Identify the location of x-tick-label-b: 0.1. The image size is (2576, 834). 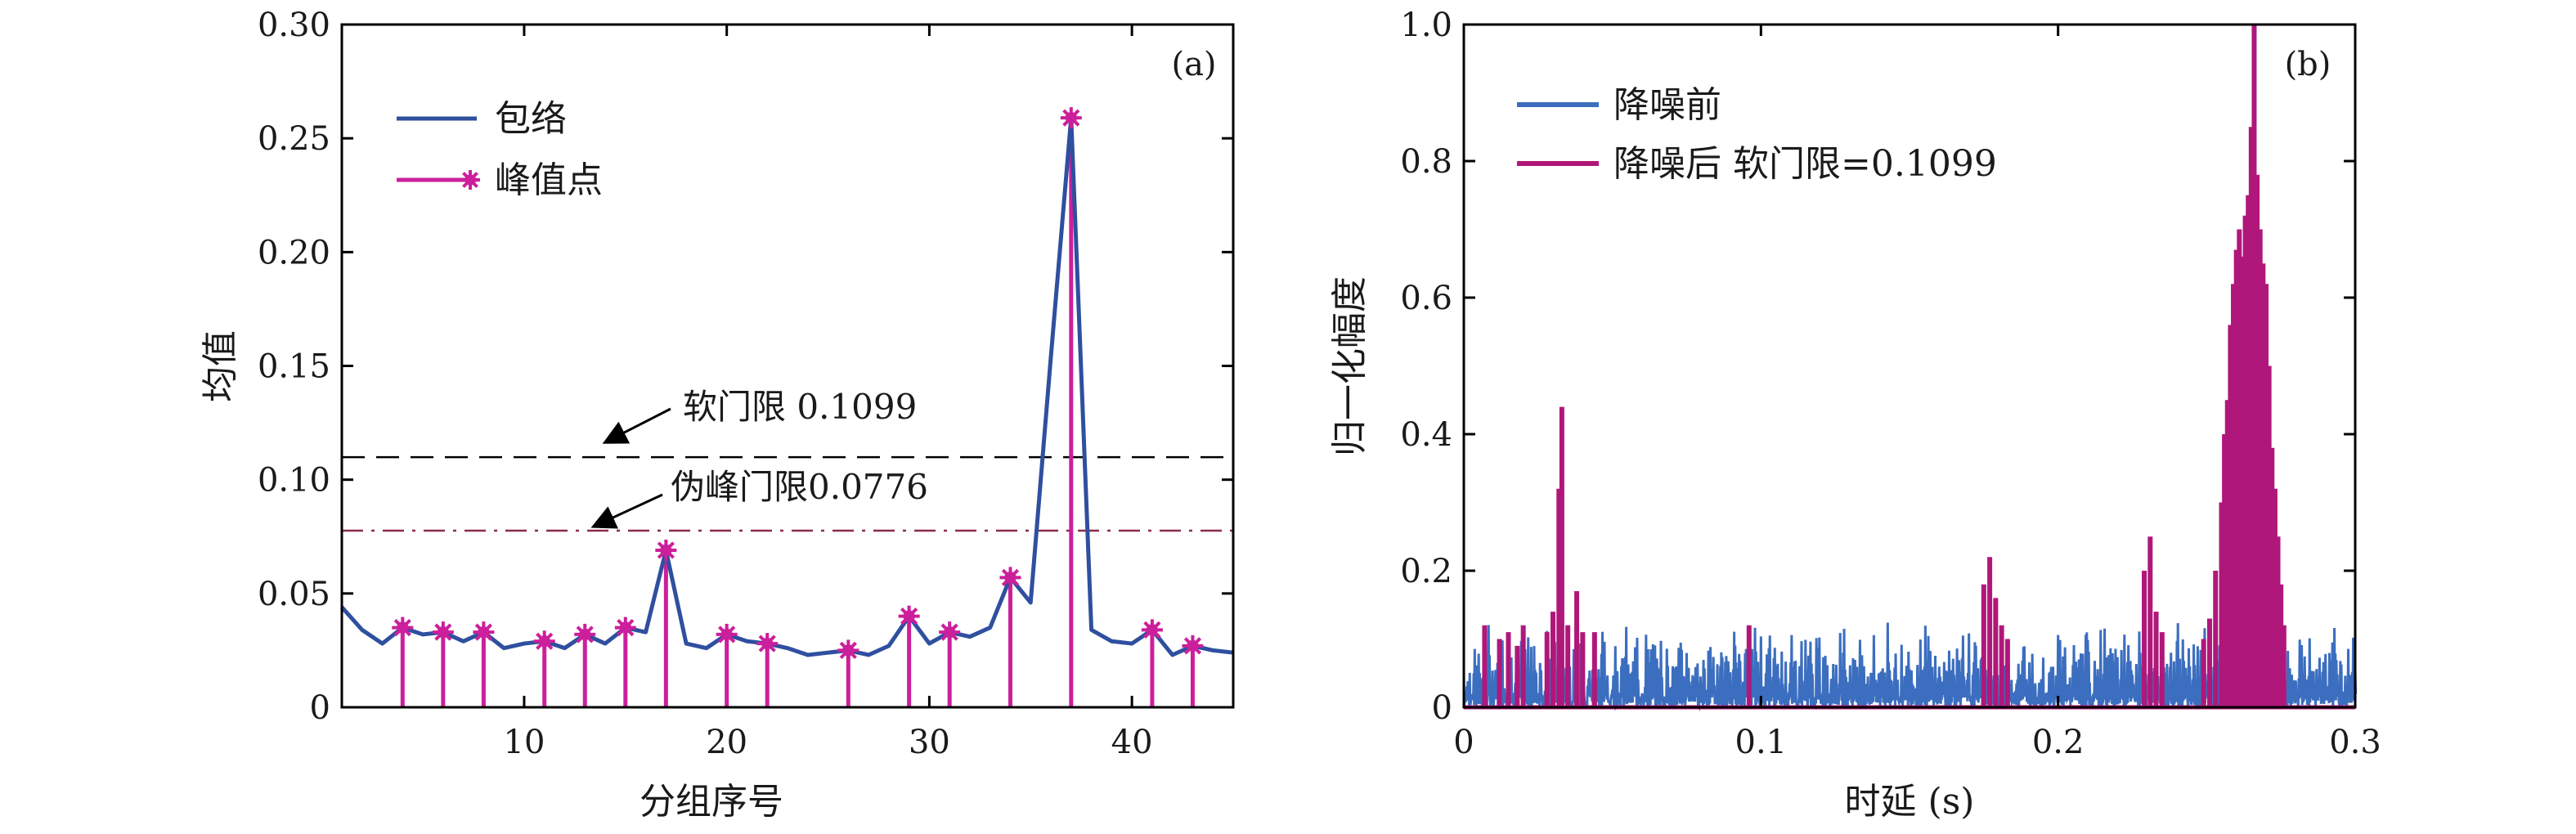
(1761, 742).